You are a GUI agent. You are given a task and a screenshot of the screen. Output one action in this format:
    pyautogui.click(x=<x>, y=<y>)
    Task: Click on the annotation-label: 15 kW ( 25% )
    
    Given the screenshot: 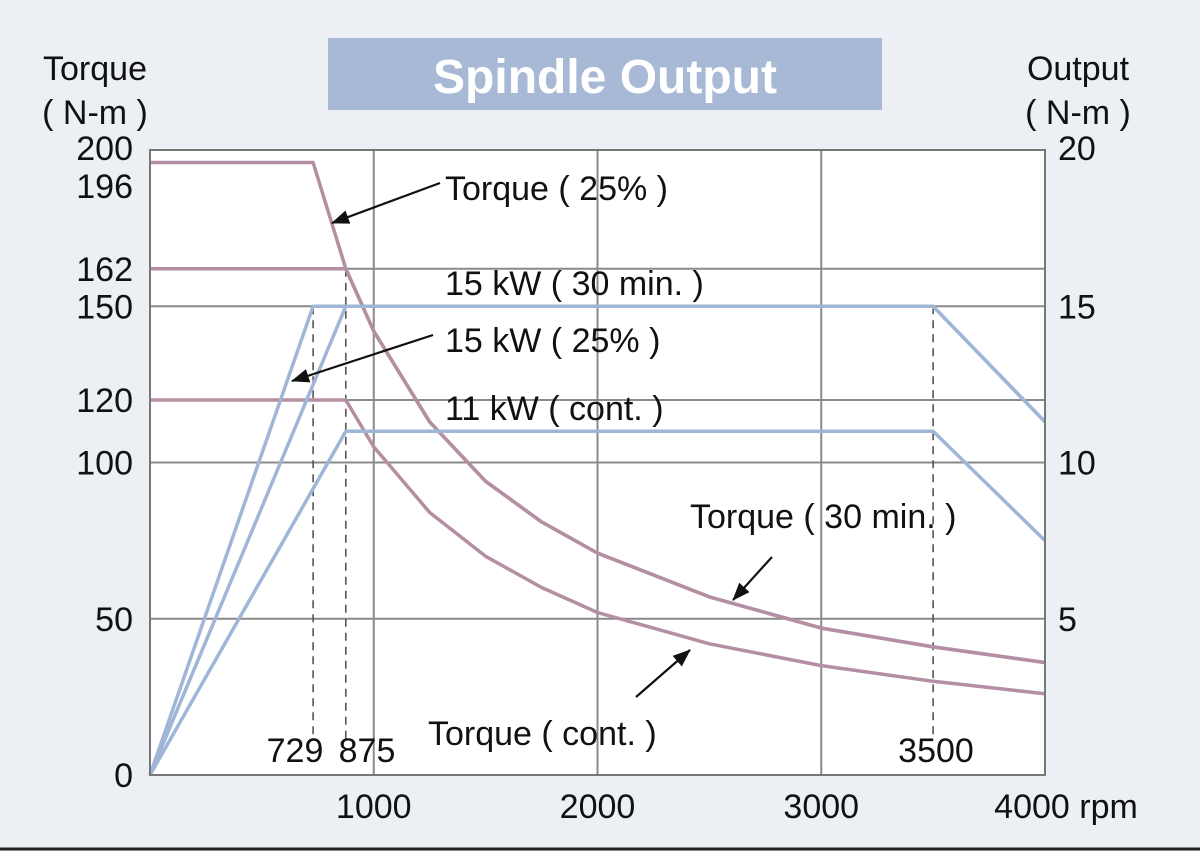 What is the action you would take?
    pyautogui.click(x=552, y=341)
    